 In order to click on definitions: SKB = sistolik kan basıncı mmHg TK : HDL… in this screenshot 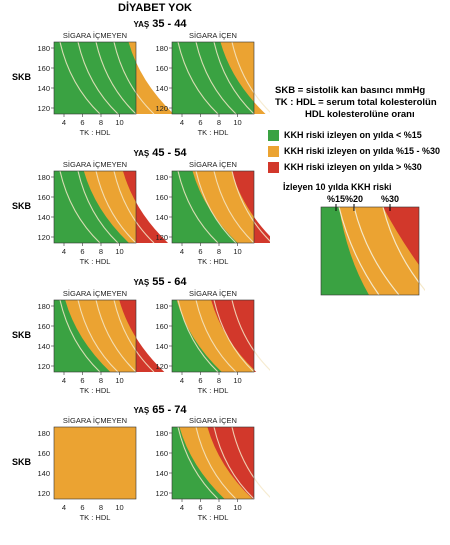, I will do `click(362, 103)`.